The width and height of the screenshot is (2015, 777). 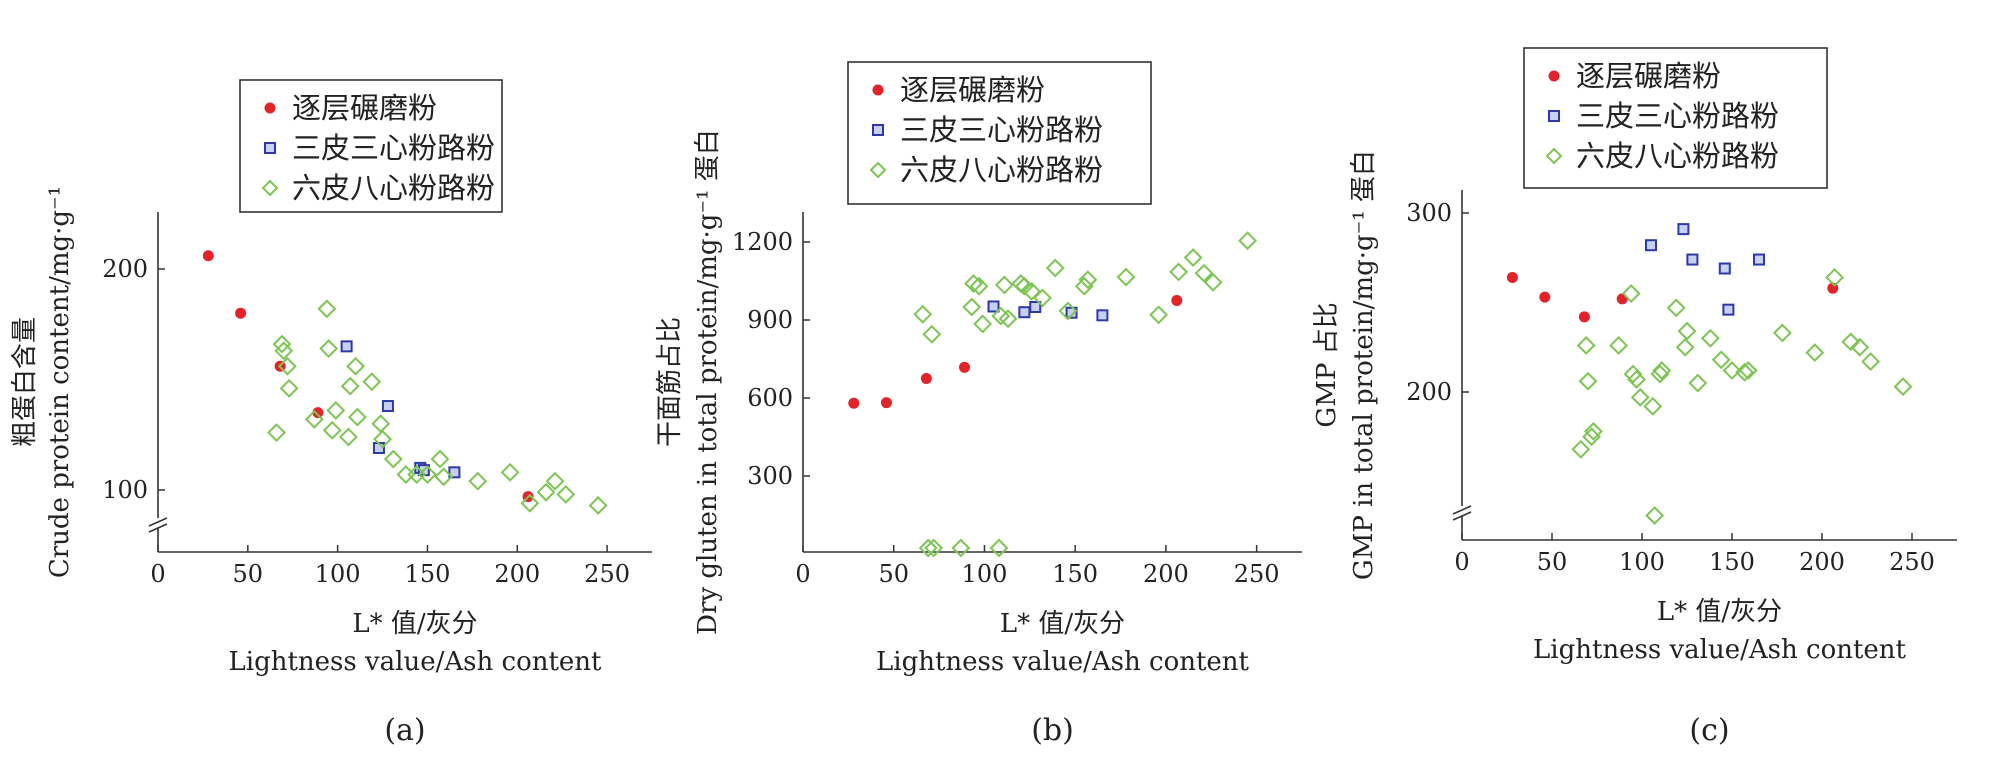 I want to click on axis-break-gap, so click(x=1462, y=511).